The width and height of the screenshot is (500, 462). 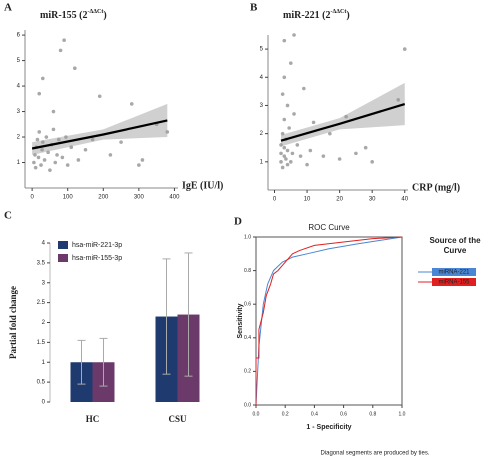 I want to click on y-tick-label: 0.4, so click(x=247, y=338).